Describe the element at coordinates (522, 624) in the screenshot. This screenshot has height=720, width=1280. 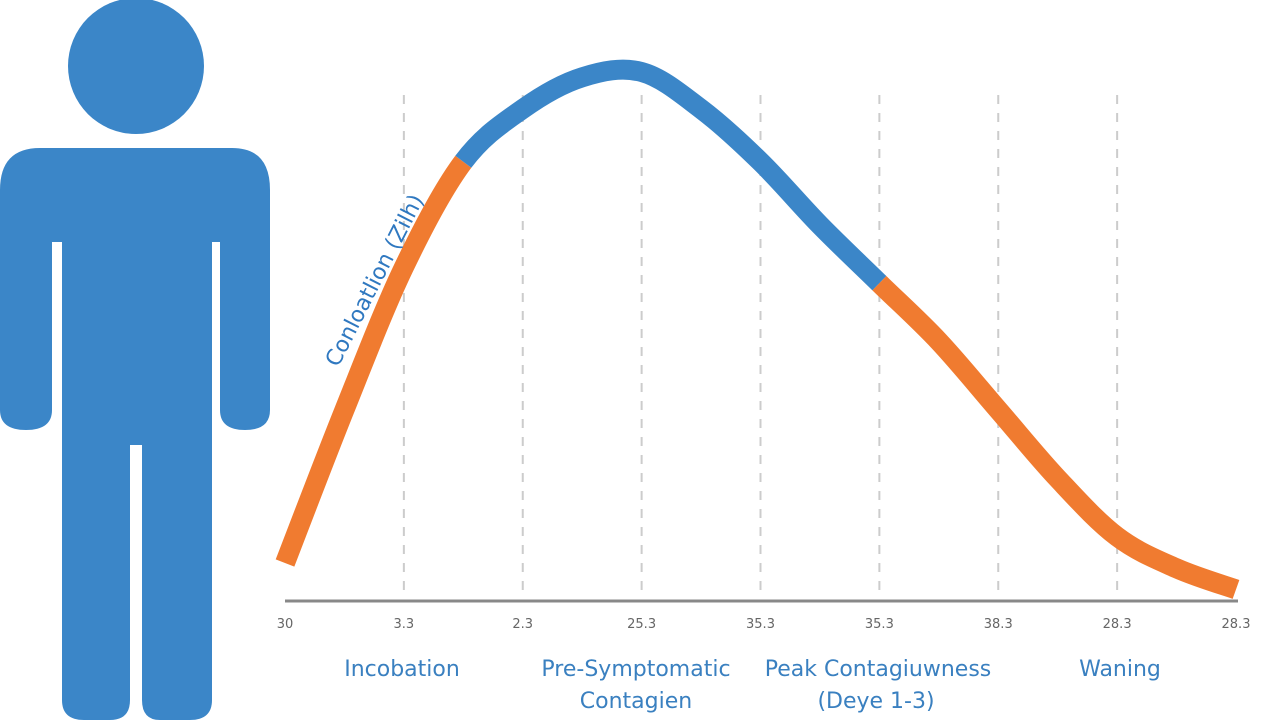
I see `x-tick-label: 2.3` at that location.